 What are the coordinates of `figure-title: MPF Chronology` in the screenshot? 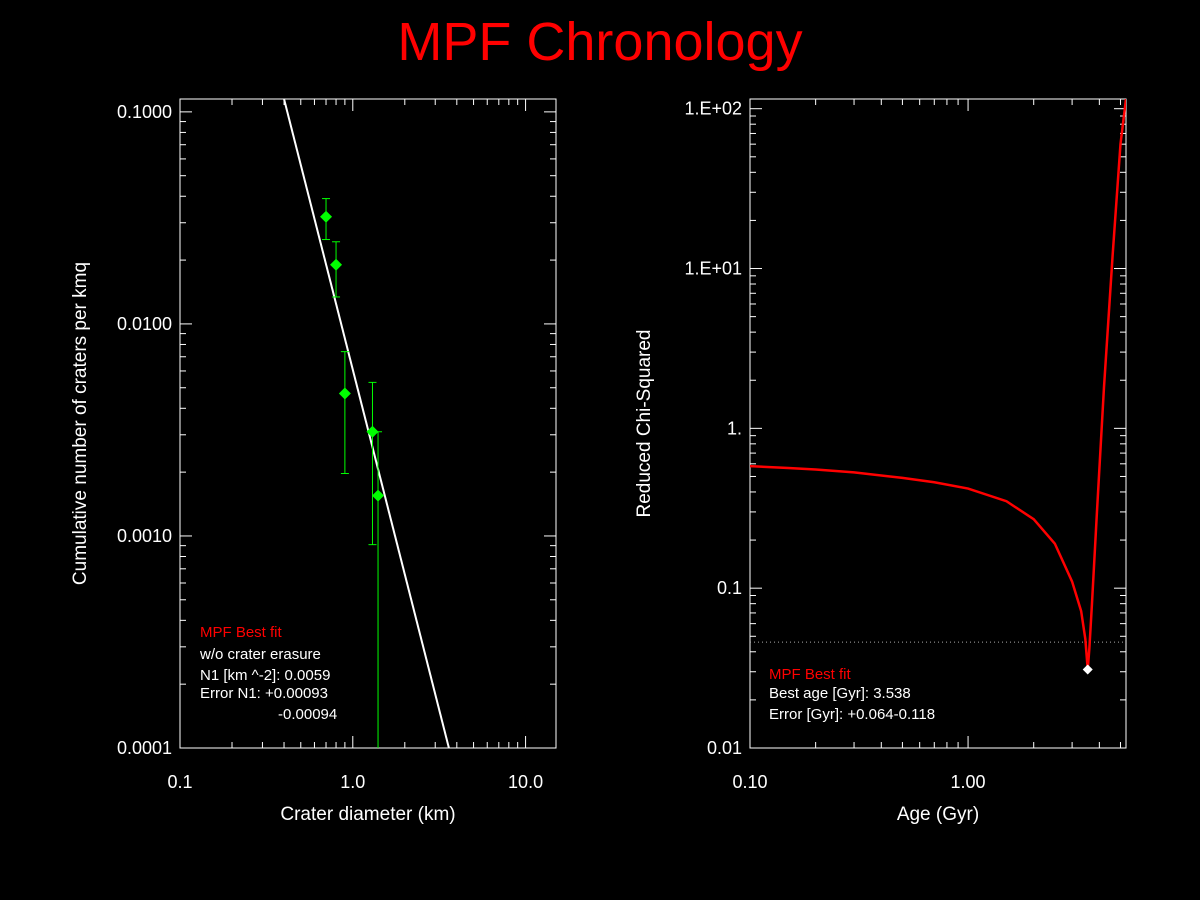 It's located at (599, 42).